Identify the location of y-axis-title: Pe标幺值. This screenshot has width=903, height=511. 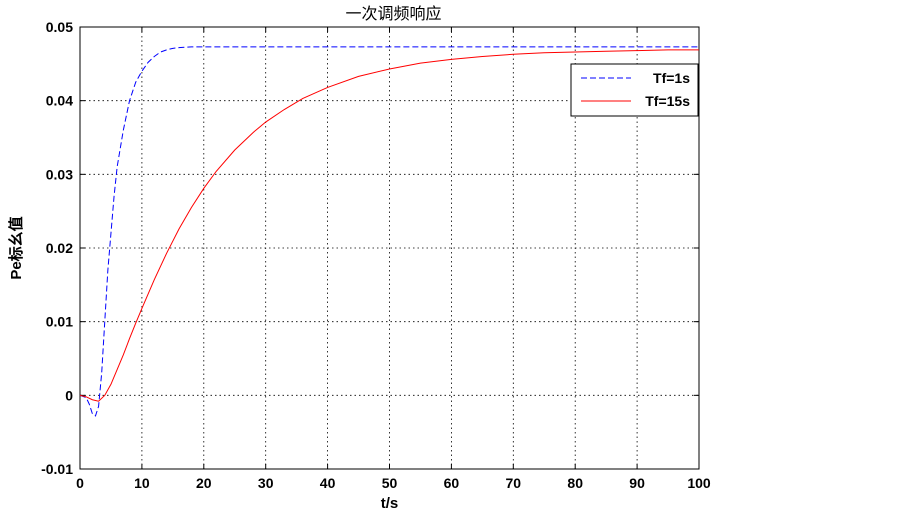
(16, 247).